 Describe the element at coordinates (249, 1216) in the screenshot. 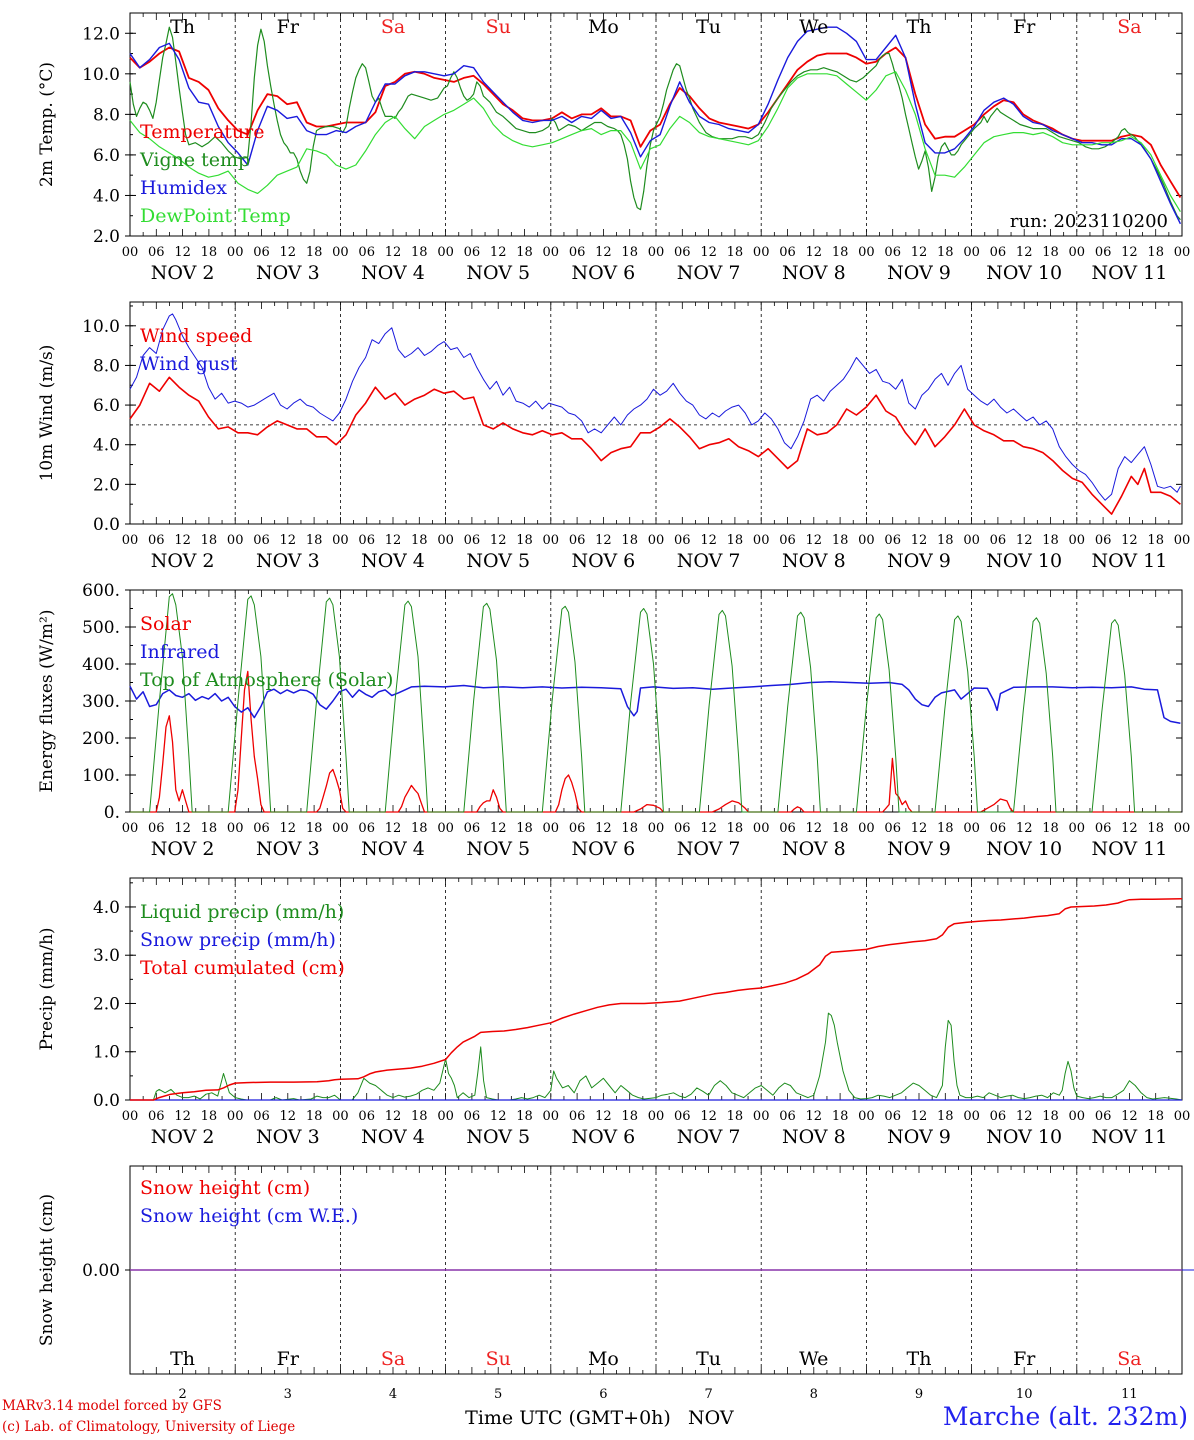

I see `legend-snow-height-cm-w-e: Snow height (cm W.E.)` at that location.